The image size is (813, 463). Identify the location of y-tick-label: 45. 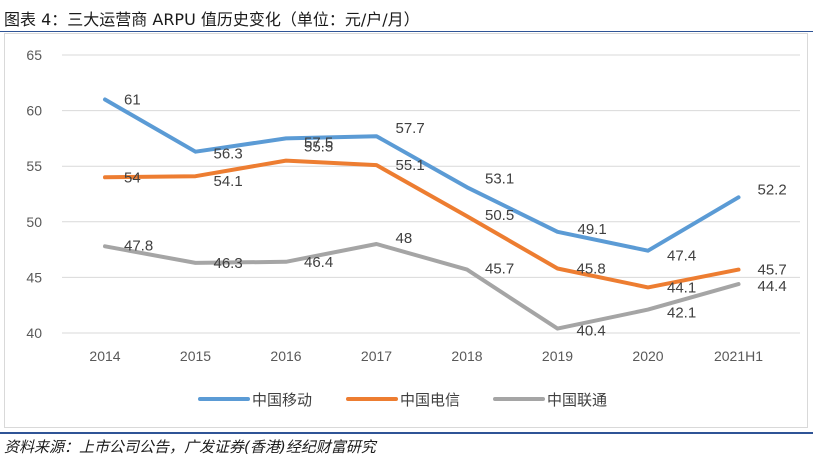
(34, 277).